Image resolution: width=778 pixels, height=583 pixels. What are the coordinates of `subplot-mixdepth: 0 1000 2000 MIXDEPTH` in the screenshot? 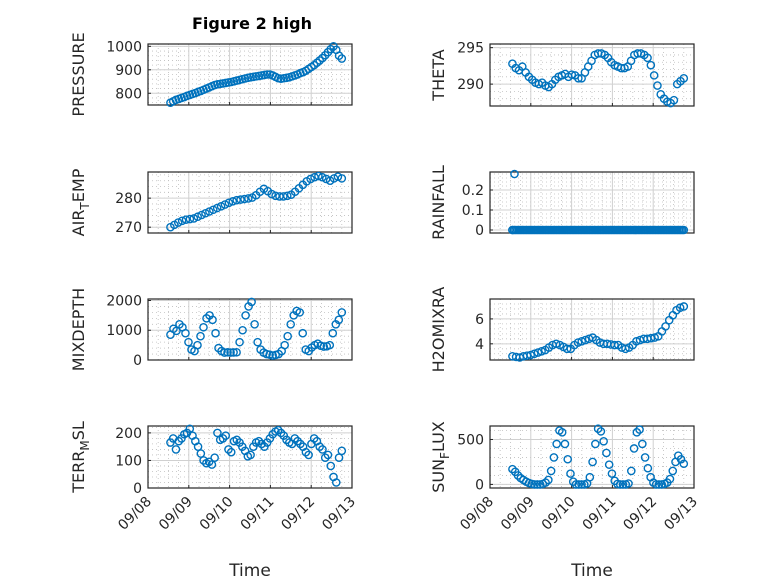 It's located at (211, 329).